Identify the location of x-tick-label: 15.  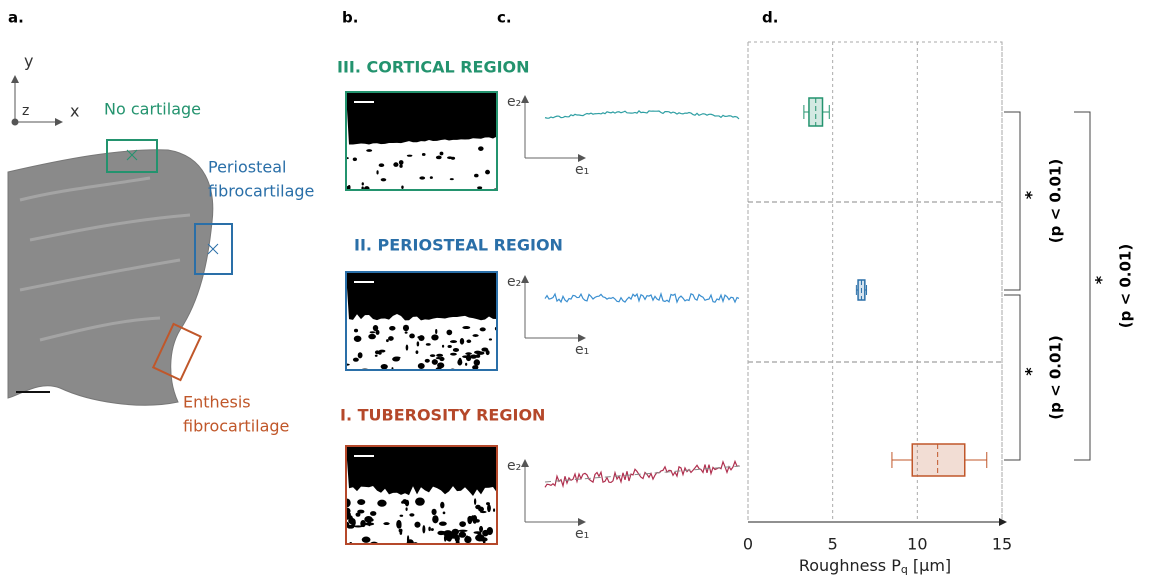
(1002, 544).